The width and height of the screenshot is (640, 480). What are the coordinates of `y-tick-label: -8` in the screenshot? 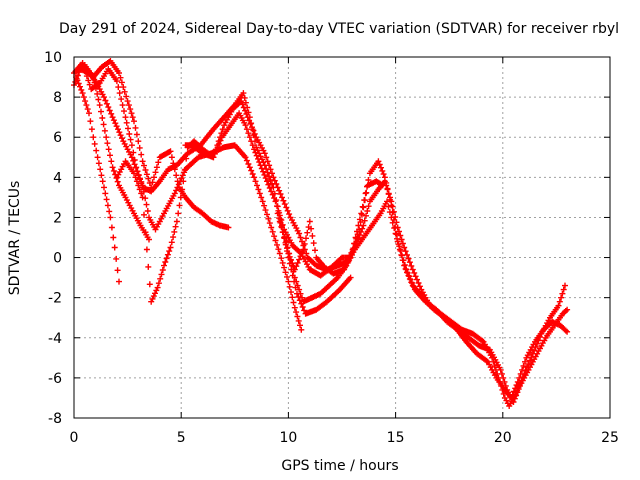 It's located at (55, 419).